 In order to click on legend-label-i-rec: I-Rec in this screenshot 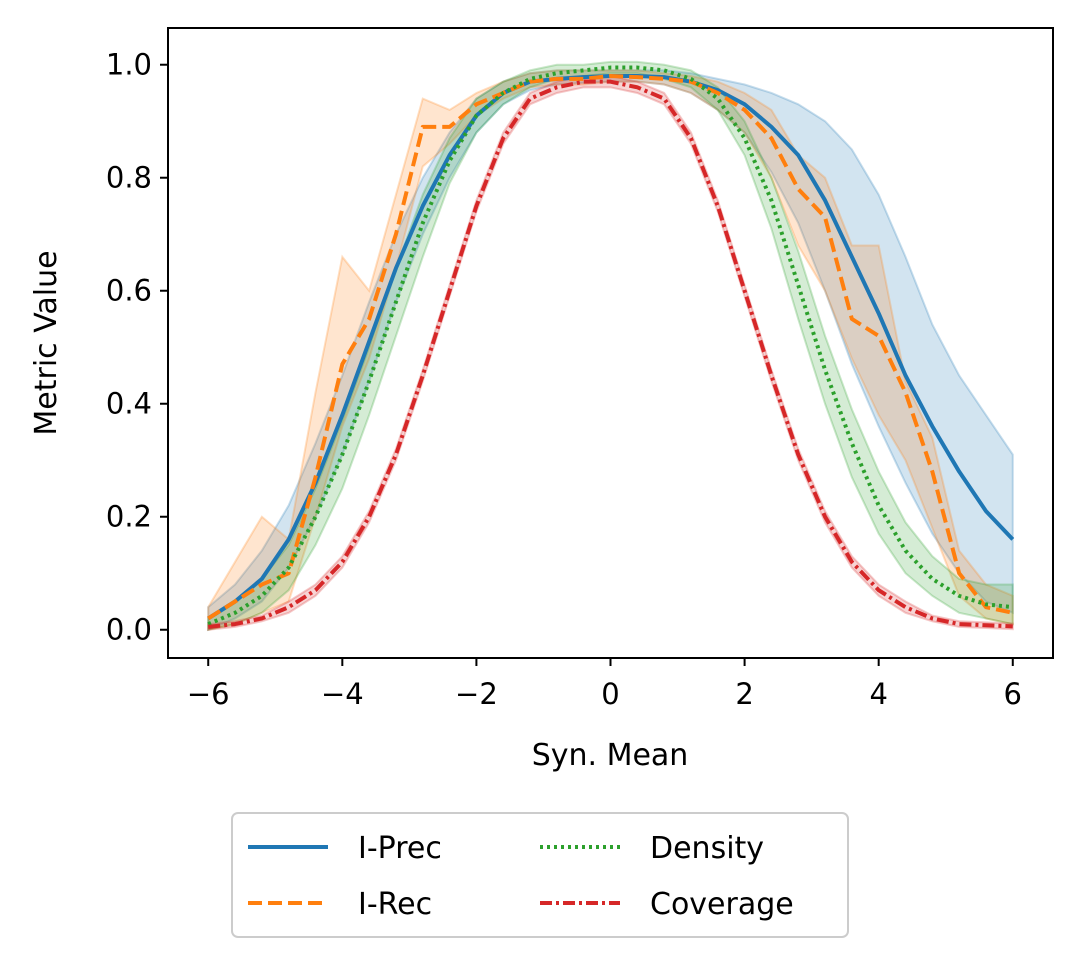, I will do `click(395, 904)`.